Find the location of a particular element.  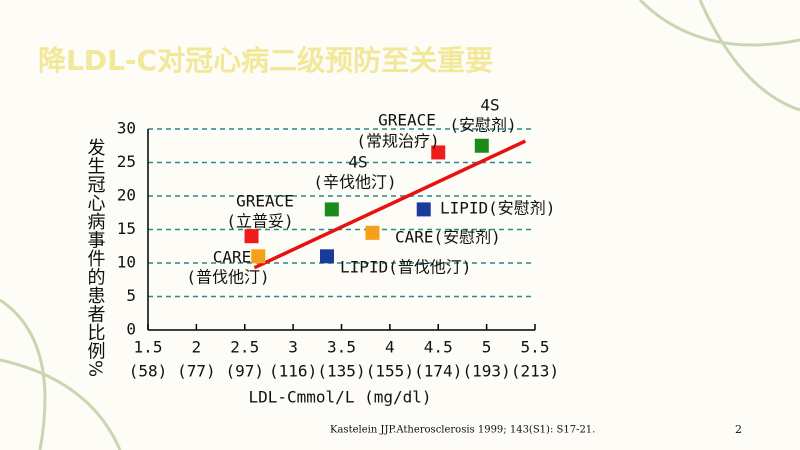

x-tick-sublabel: (174) is located at coordinates (438, 371).